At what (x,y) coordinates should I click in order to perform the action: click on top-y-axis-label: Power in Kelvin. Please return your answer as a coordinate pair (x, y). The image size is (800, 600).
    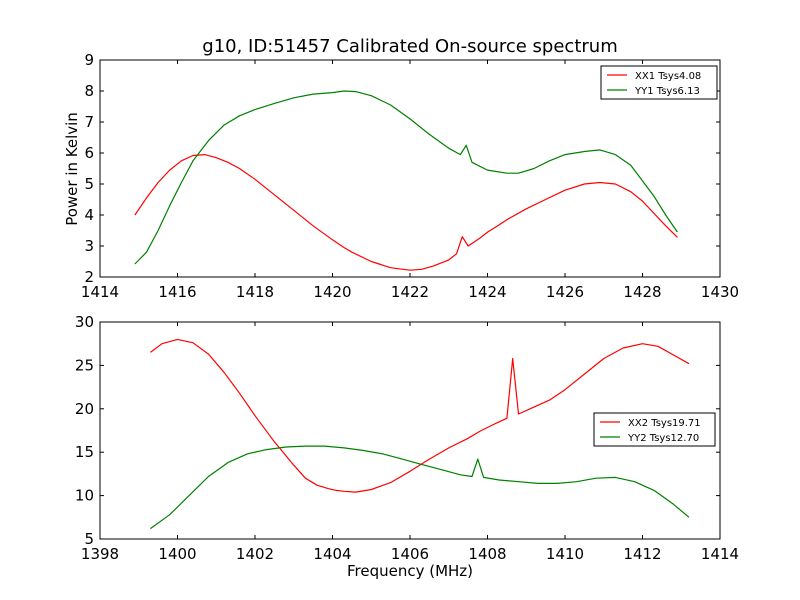
    Looking at the image, I should click on (72, 169).